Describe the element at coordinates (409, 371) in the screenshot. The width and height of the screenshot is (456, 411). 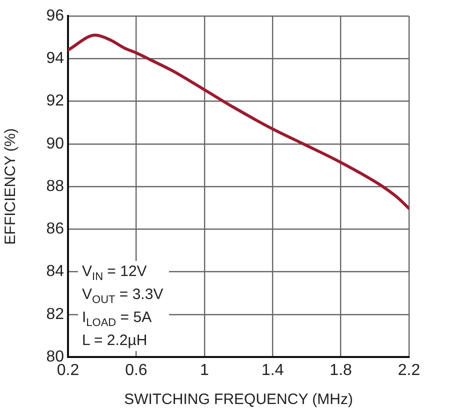
I see `x-tick-label: 2.2` at that location.